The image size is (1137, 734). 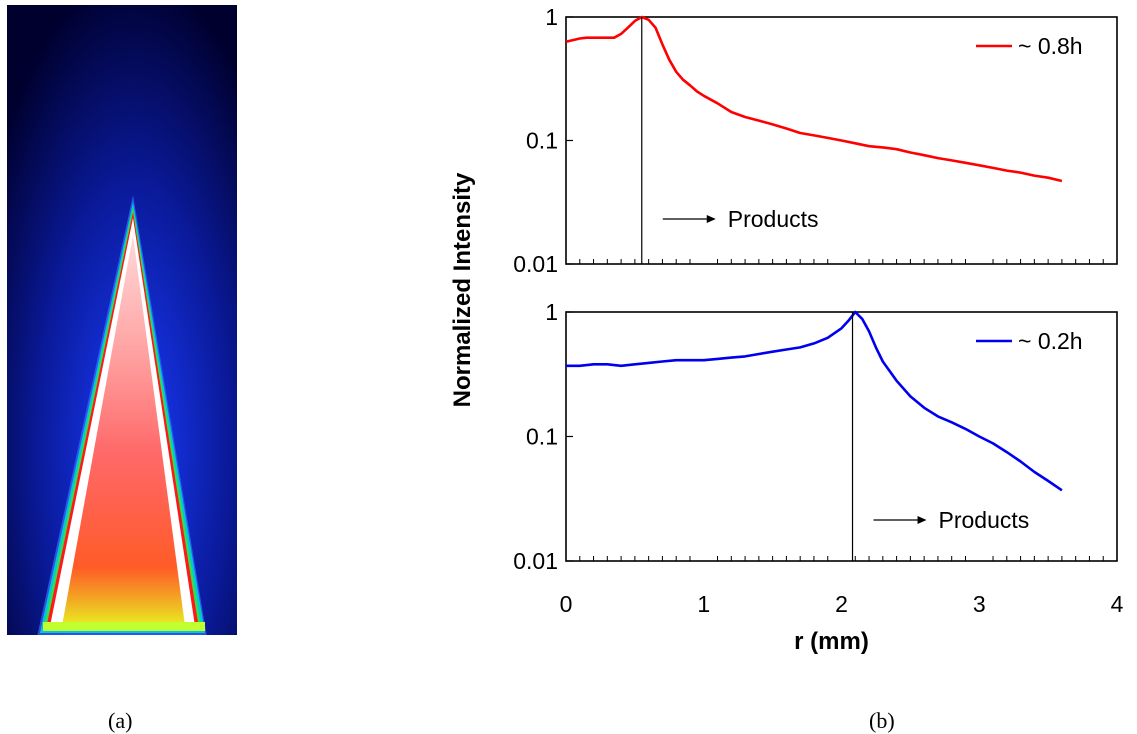 What do you see at coordinates (566, 604) in the screenshot?
I see `x-tick-label: 0` at bounding box center [566, 604].